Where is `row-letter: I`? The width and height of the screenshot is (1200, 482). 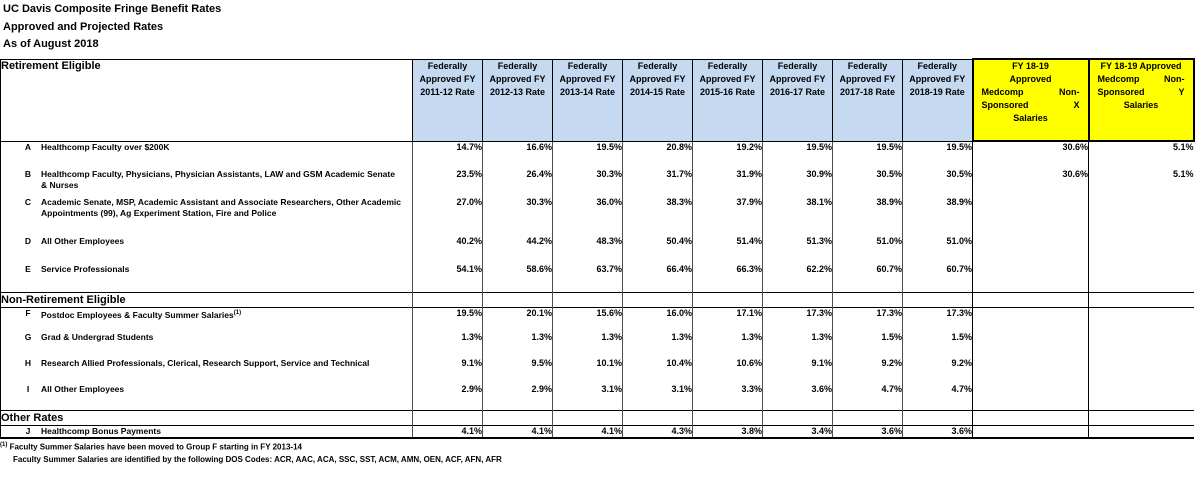 row-letter: I is located at coordinates (28, 389).